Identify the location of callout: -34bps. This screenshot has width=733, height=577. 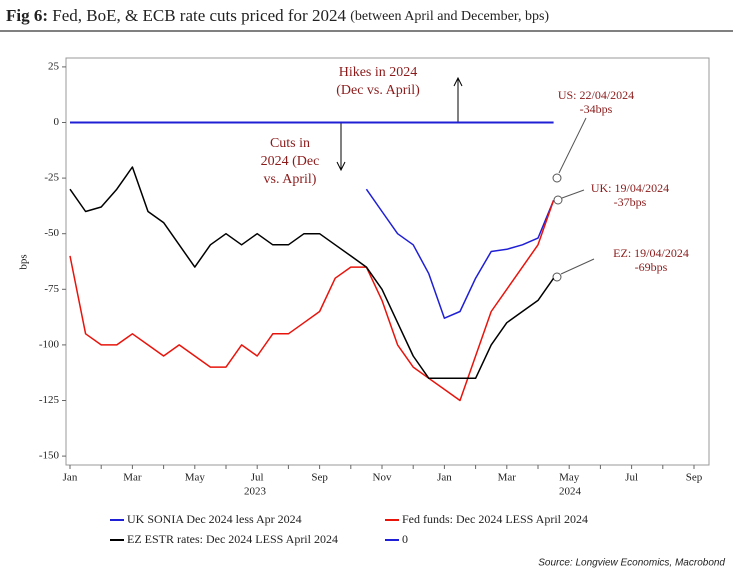
(596, 109).